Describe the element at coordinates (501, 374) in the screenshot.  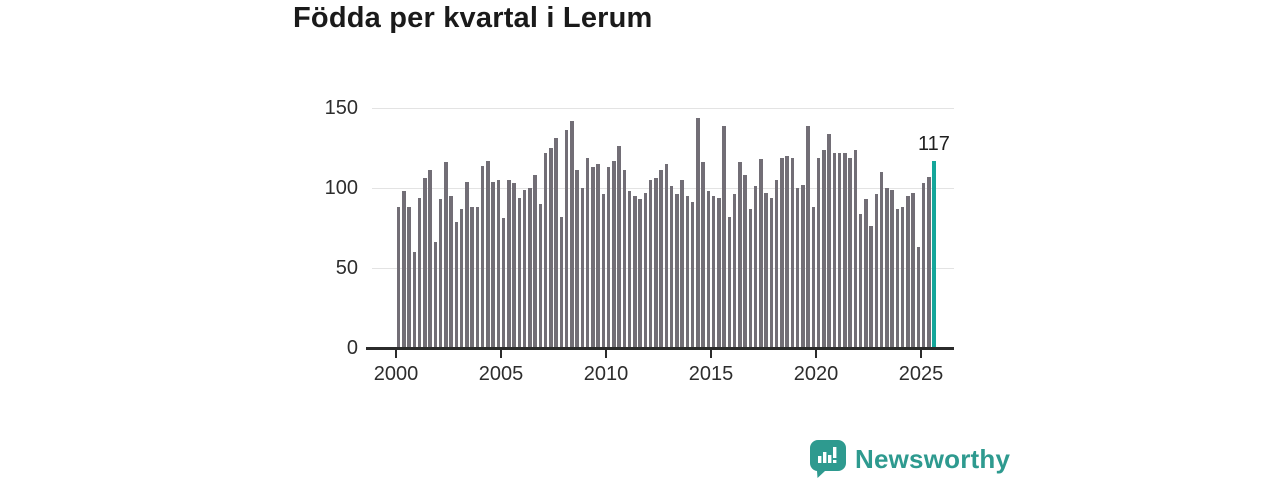
I see `x-axis-tick-label: 2005` at that location.